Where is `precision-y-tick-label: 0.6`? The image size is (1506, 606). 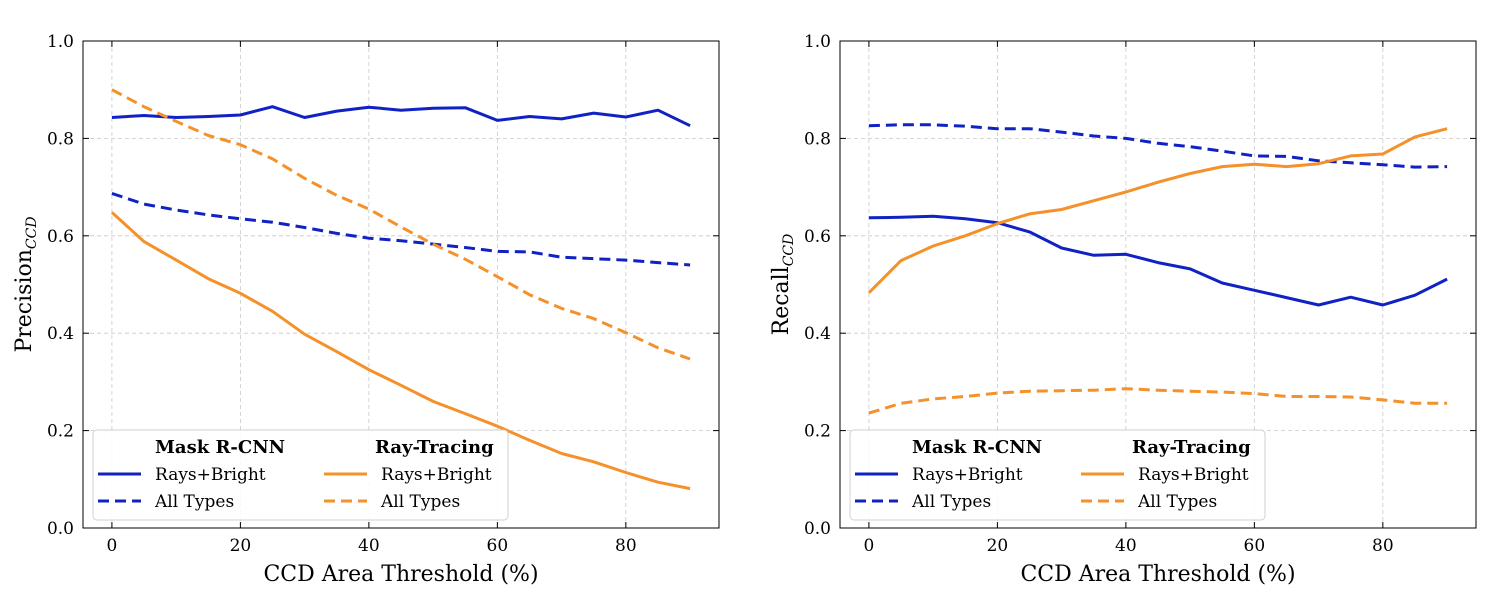 precision-y-tick-label: 0.6 is located at coordinates (60, 237).